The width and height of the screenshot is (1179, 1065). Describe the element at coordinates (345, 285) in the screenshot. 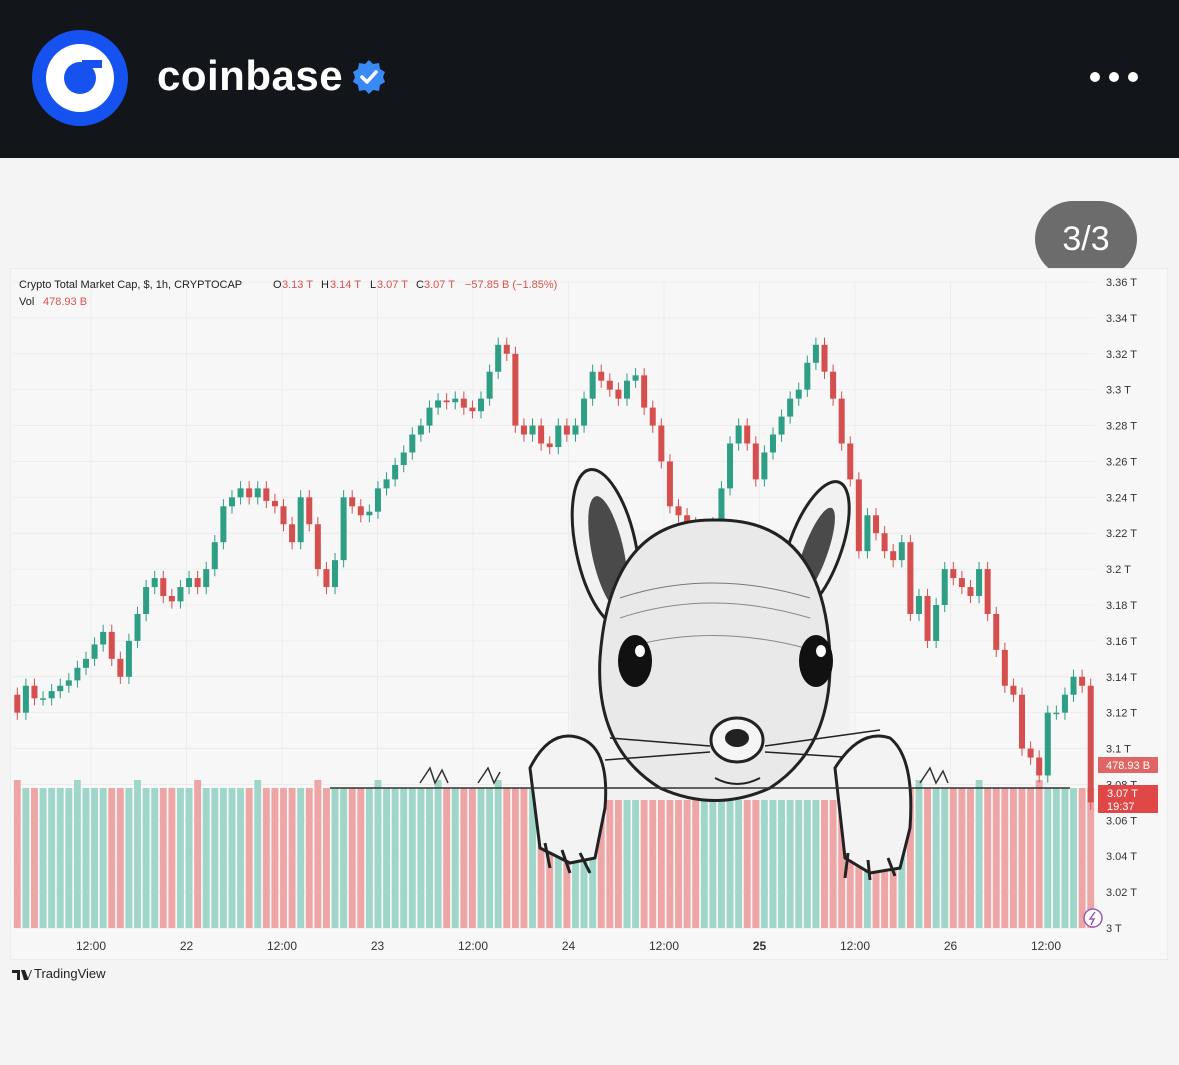

I see `high-value: 3.14 T` at that location.